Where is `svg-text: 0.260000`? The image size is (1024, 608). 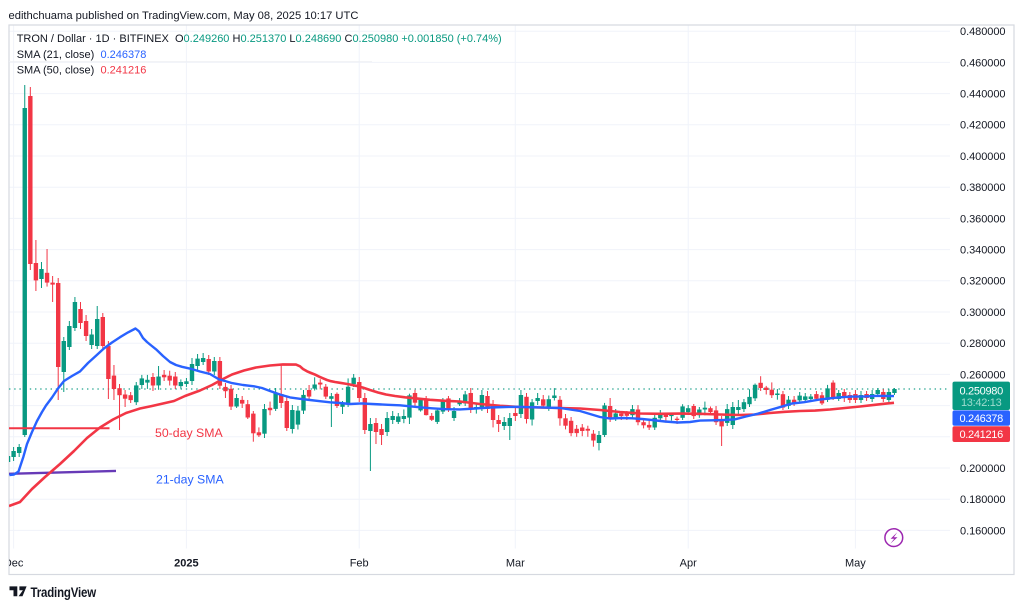
svg-text: 0.260000 is located at coordinates (982, 375).